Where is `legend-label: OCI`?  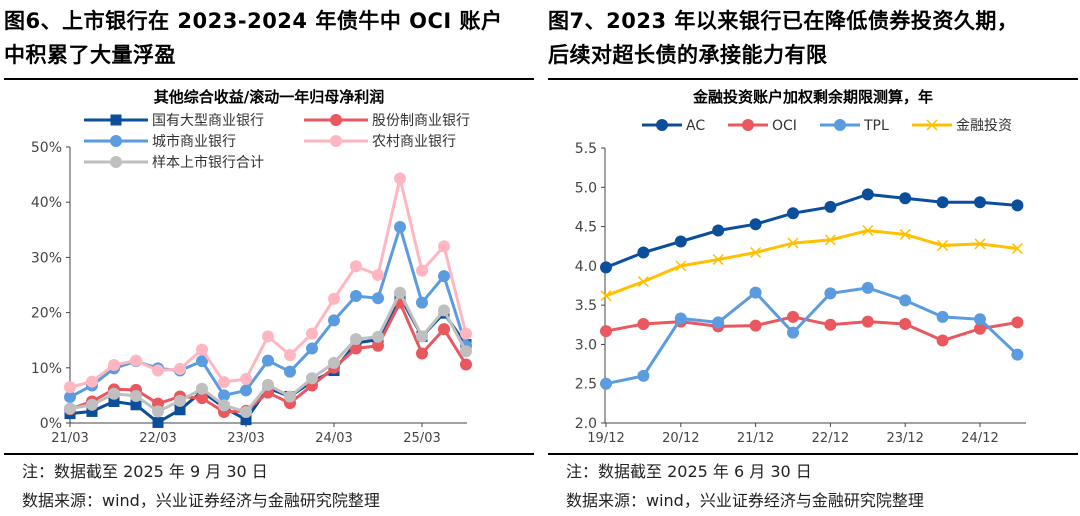
legend-label: OCI is located at coordinates (784, 126).